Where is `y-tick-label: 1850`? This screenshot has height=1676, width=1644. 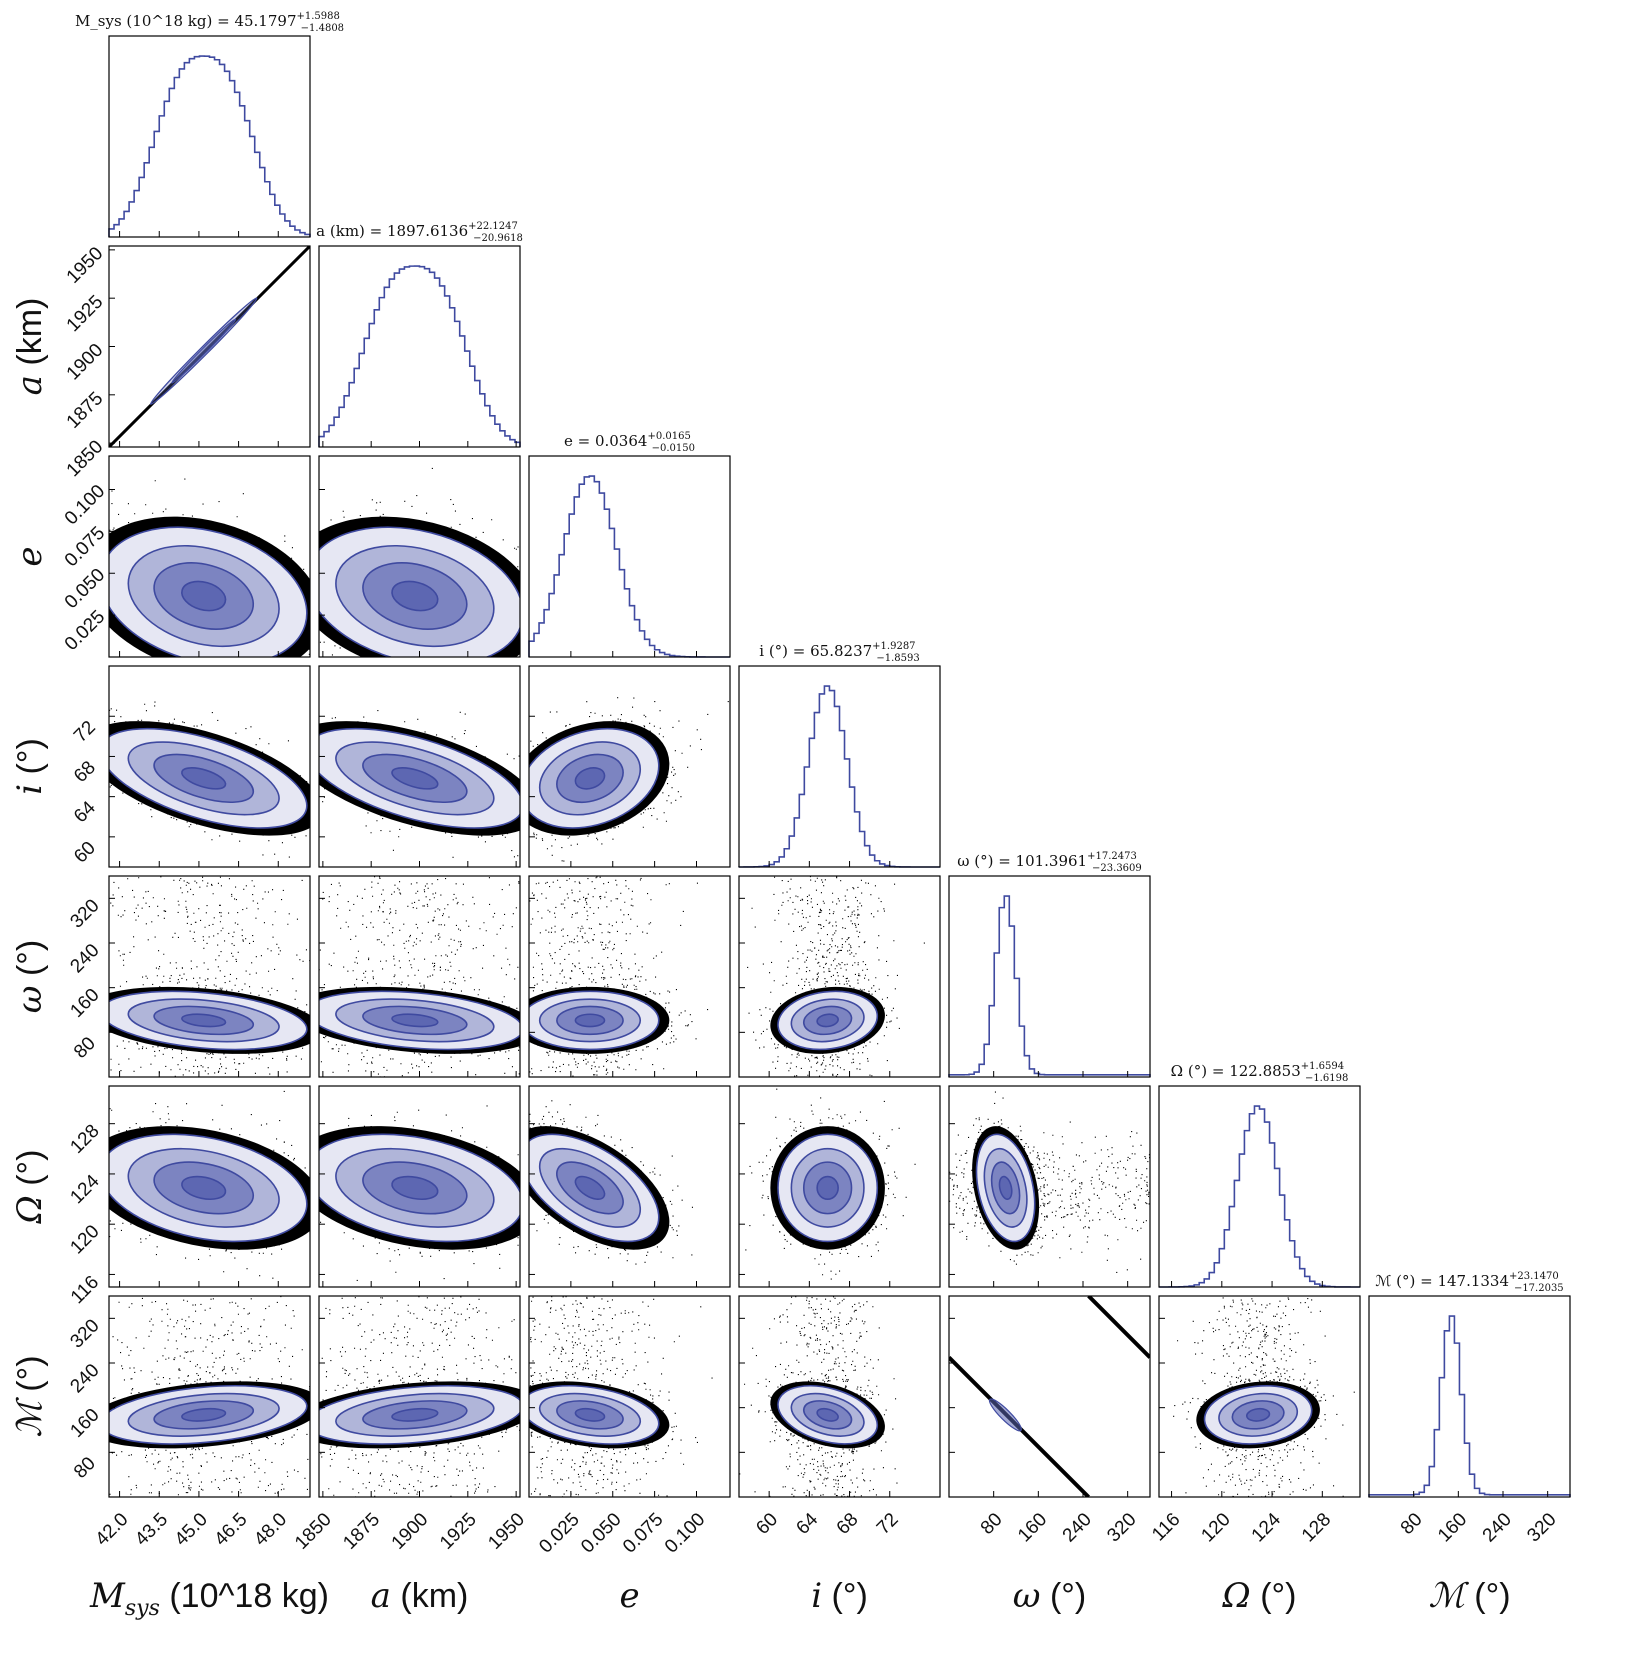 y-tick-label: 1850 is located at coordinates (85, 458).